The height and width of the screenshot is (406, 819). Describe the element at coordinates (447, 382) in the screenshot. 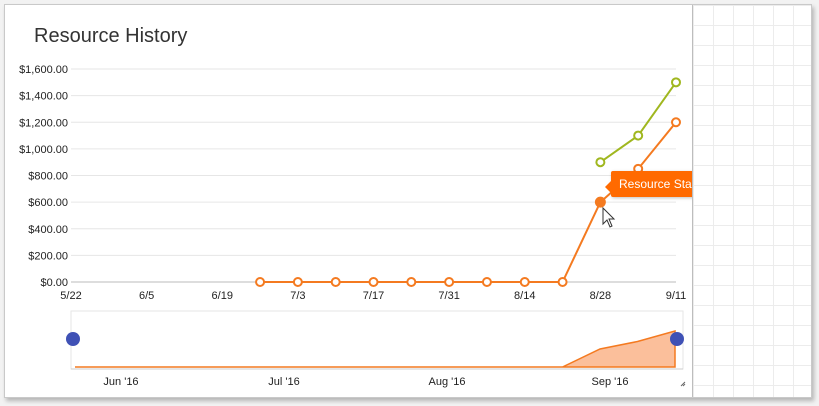

I see `navigator-month-label: Aug '16` at that location.